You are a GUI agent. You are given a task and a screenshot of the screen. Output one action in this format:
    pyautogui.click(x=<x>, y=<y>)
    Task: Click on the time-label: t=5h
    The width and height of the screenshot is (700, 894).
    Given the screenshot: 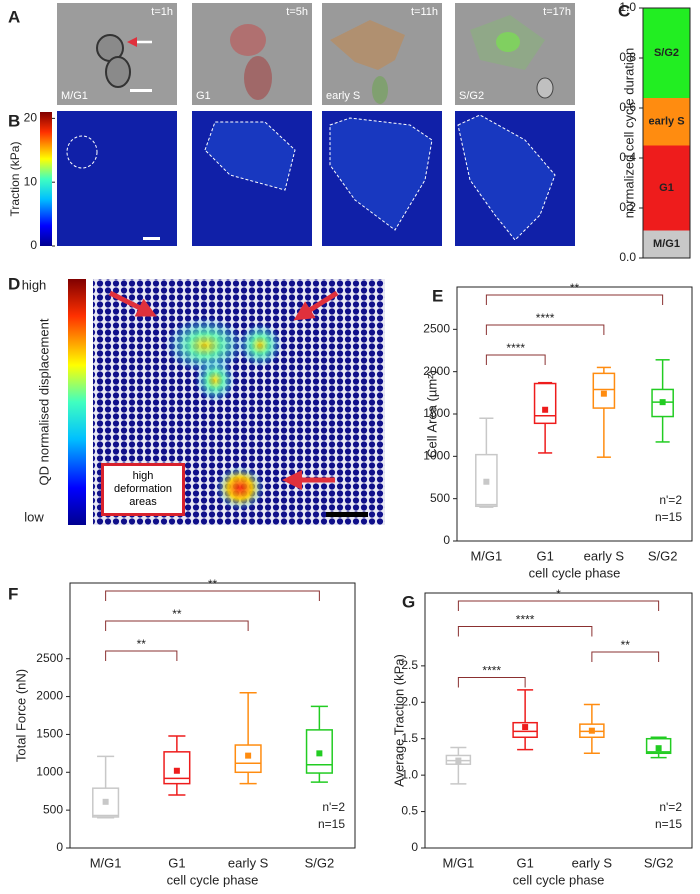 What is the action you would take?
    pyautogui.click(x=297, y=12)
    